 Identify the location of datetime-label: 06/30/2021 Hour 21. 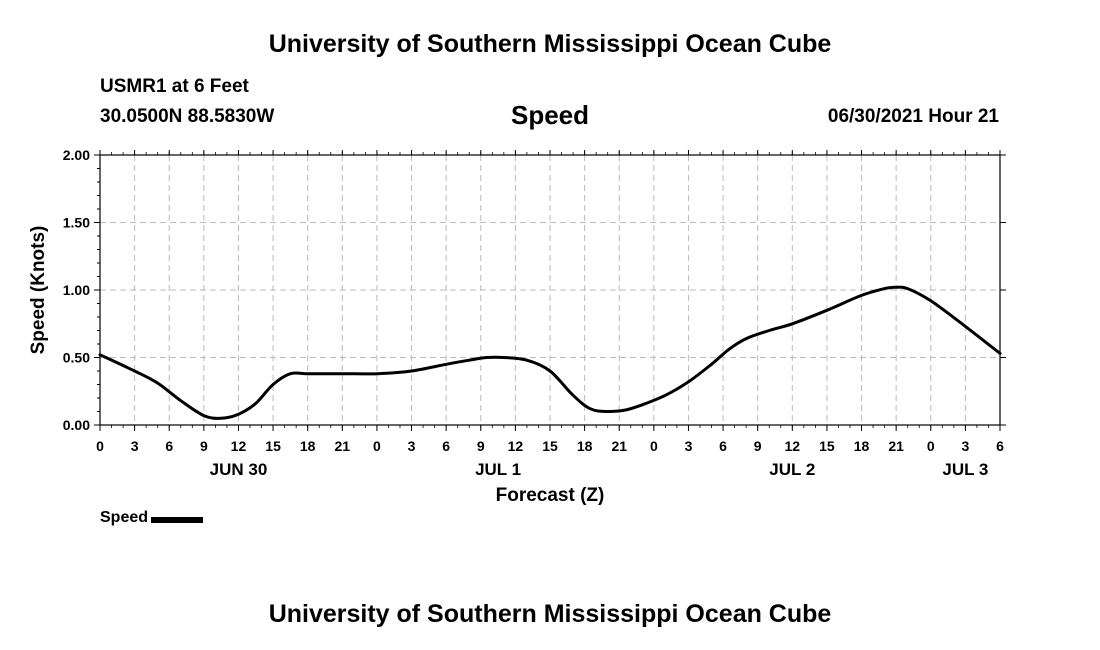
(913, 116).